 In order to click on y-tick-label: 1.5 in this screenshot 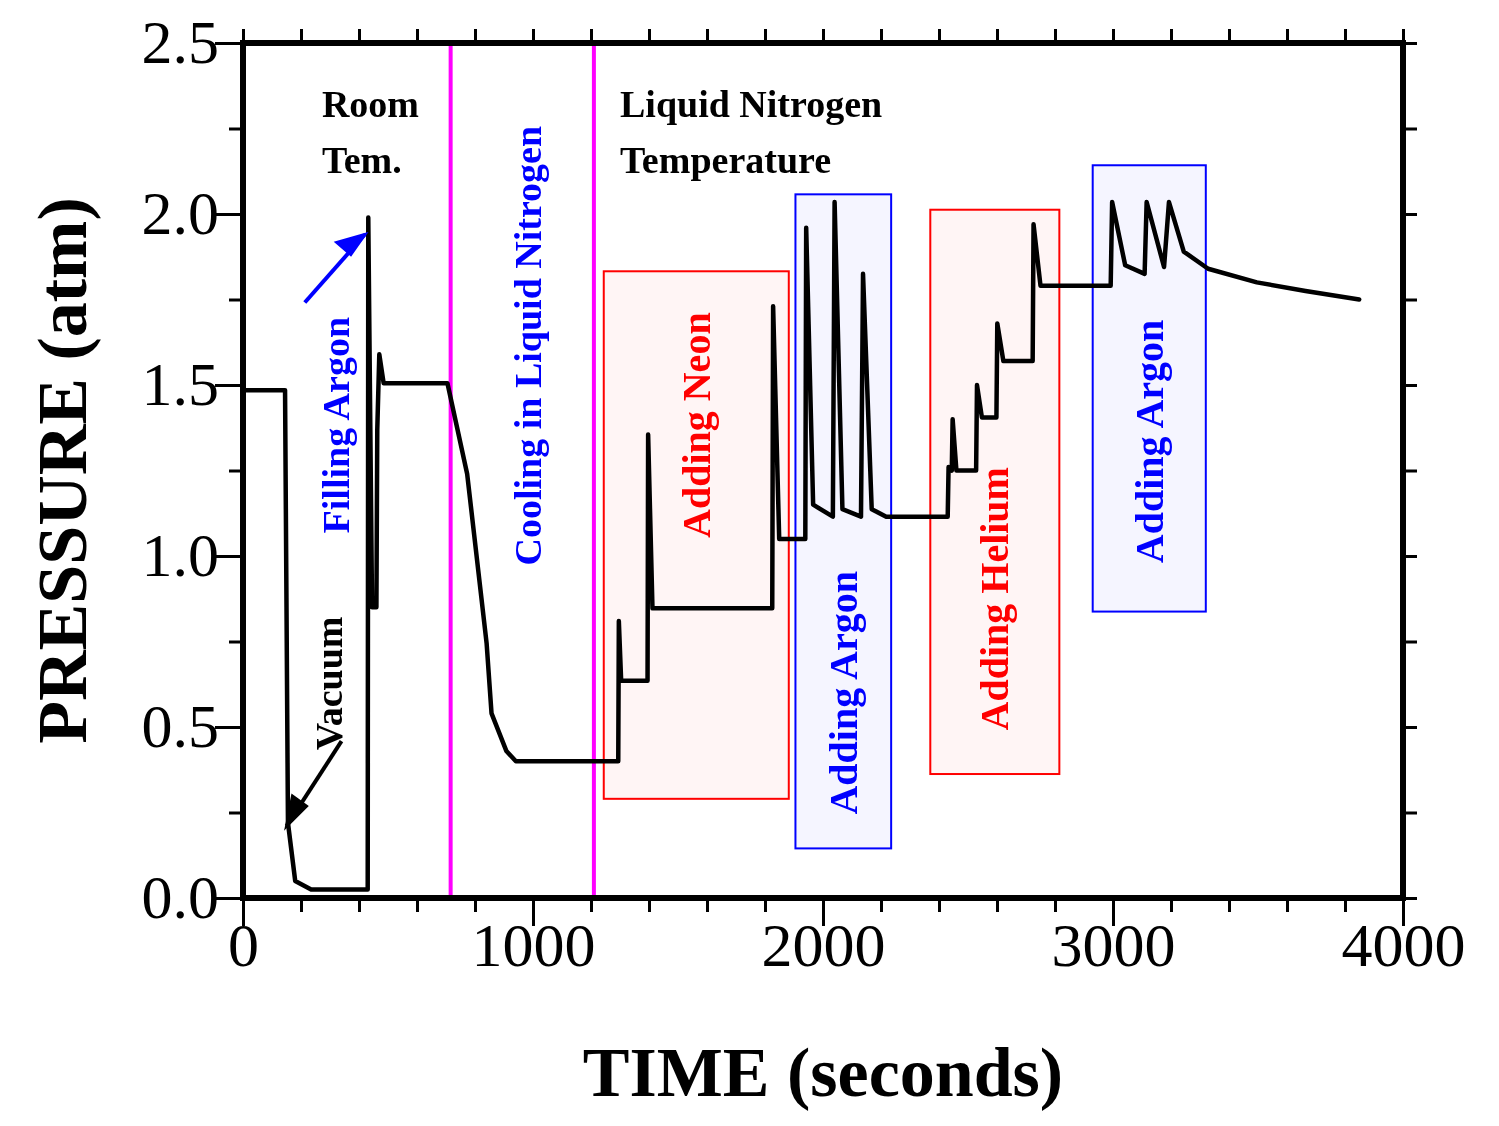, I will do `click(180, 384)`.